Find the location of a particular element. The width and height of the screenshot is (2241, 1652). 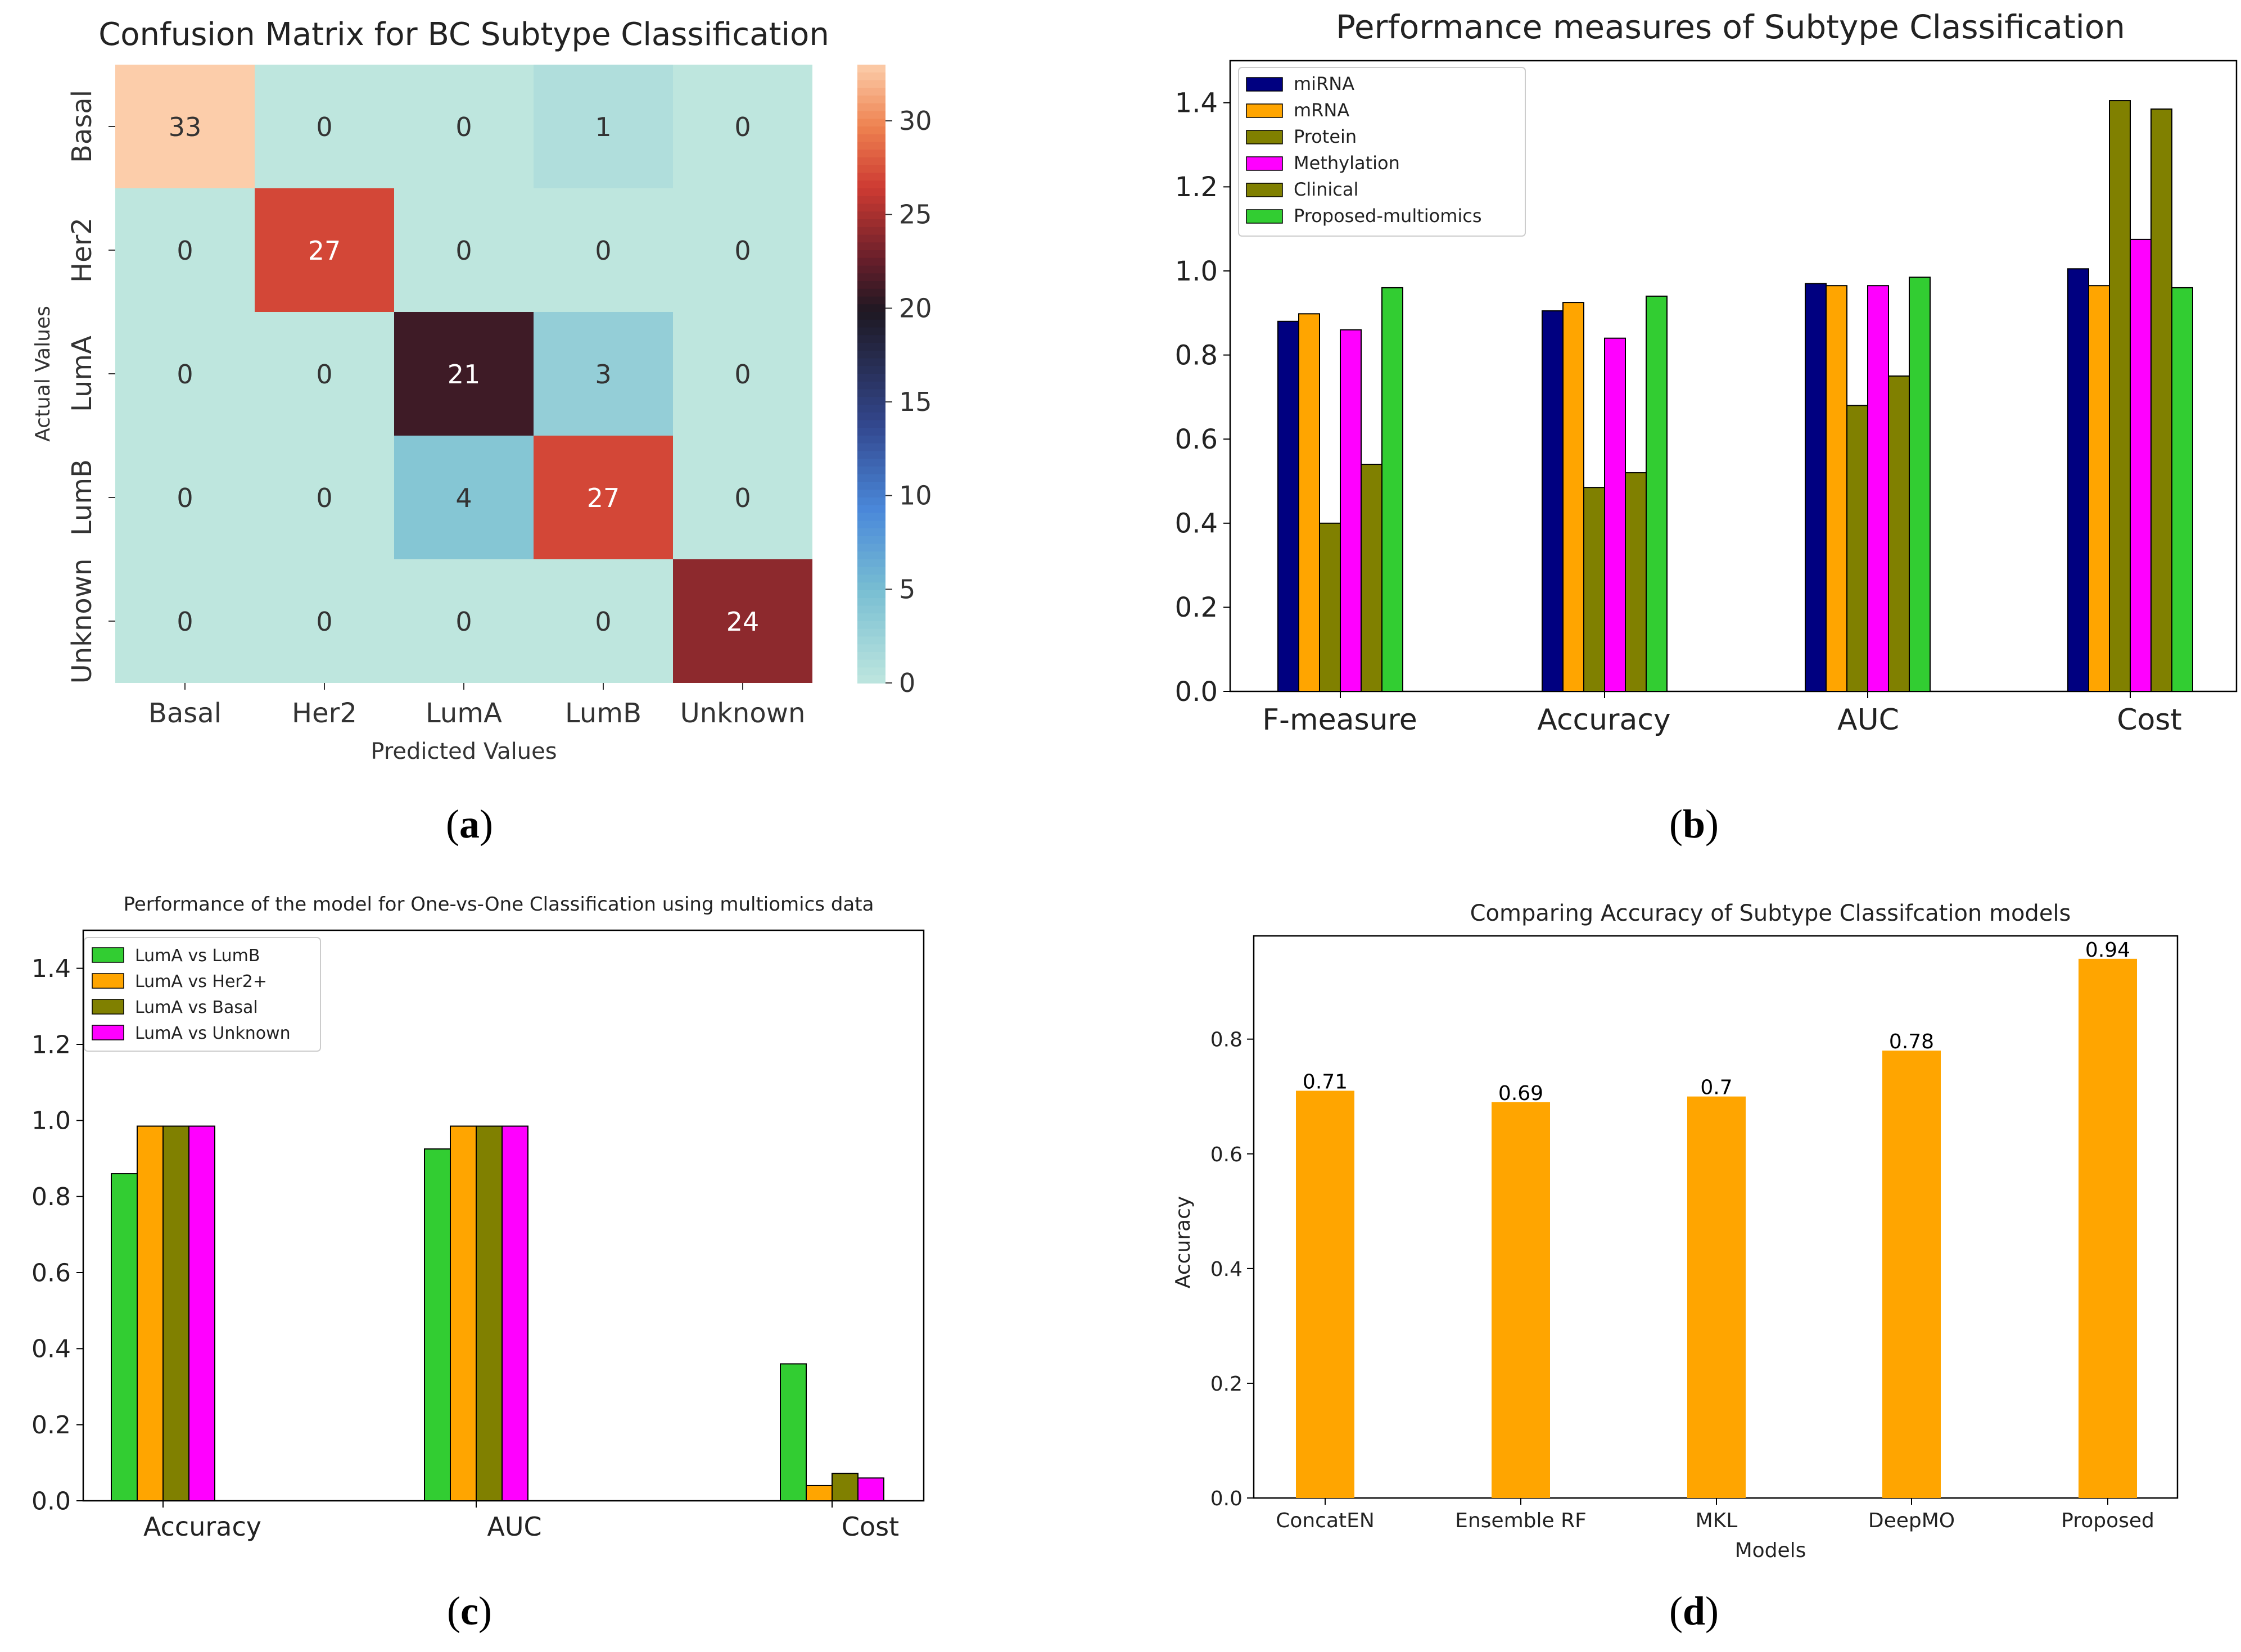

caption-c-letter: c is located at coordinates (469, 1611).